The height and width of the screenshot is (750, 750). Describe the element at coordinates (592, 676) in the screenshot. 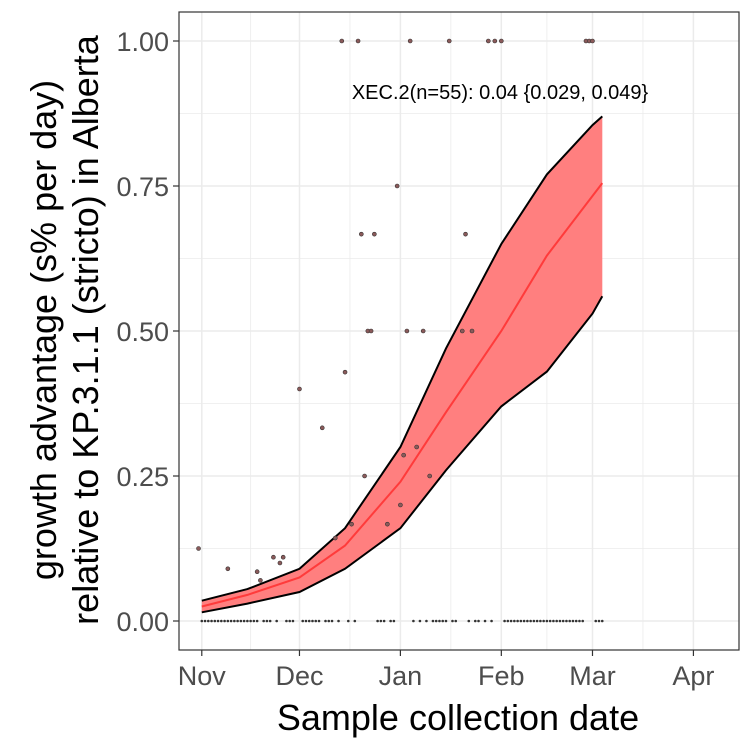

I see `x-tick-label-mar: Mar` at that location.